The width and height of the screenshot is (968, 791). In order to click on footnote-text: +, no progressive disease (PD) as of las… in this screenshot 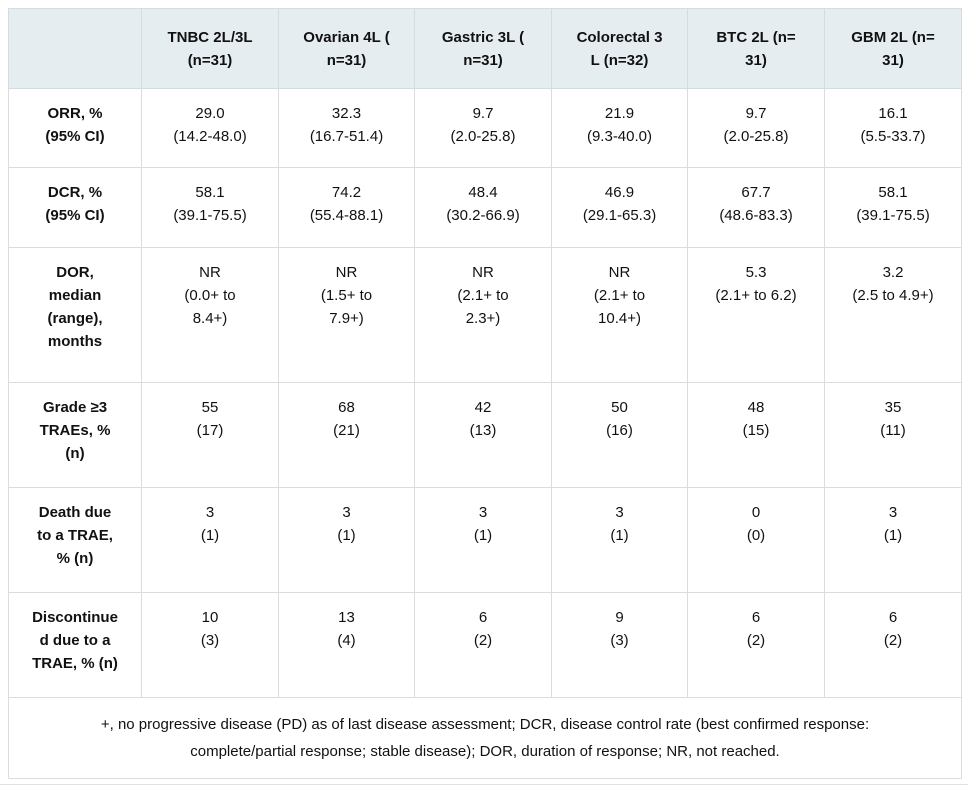, I will do `click(485, 738)`.